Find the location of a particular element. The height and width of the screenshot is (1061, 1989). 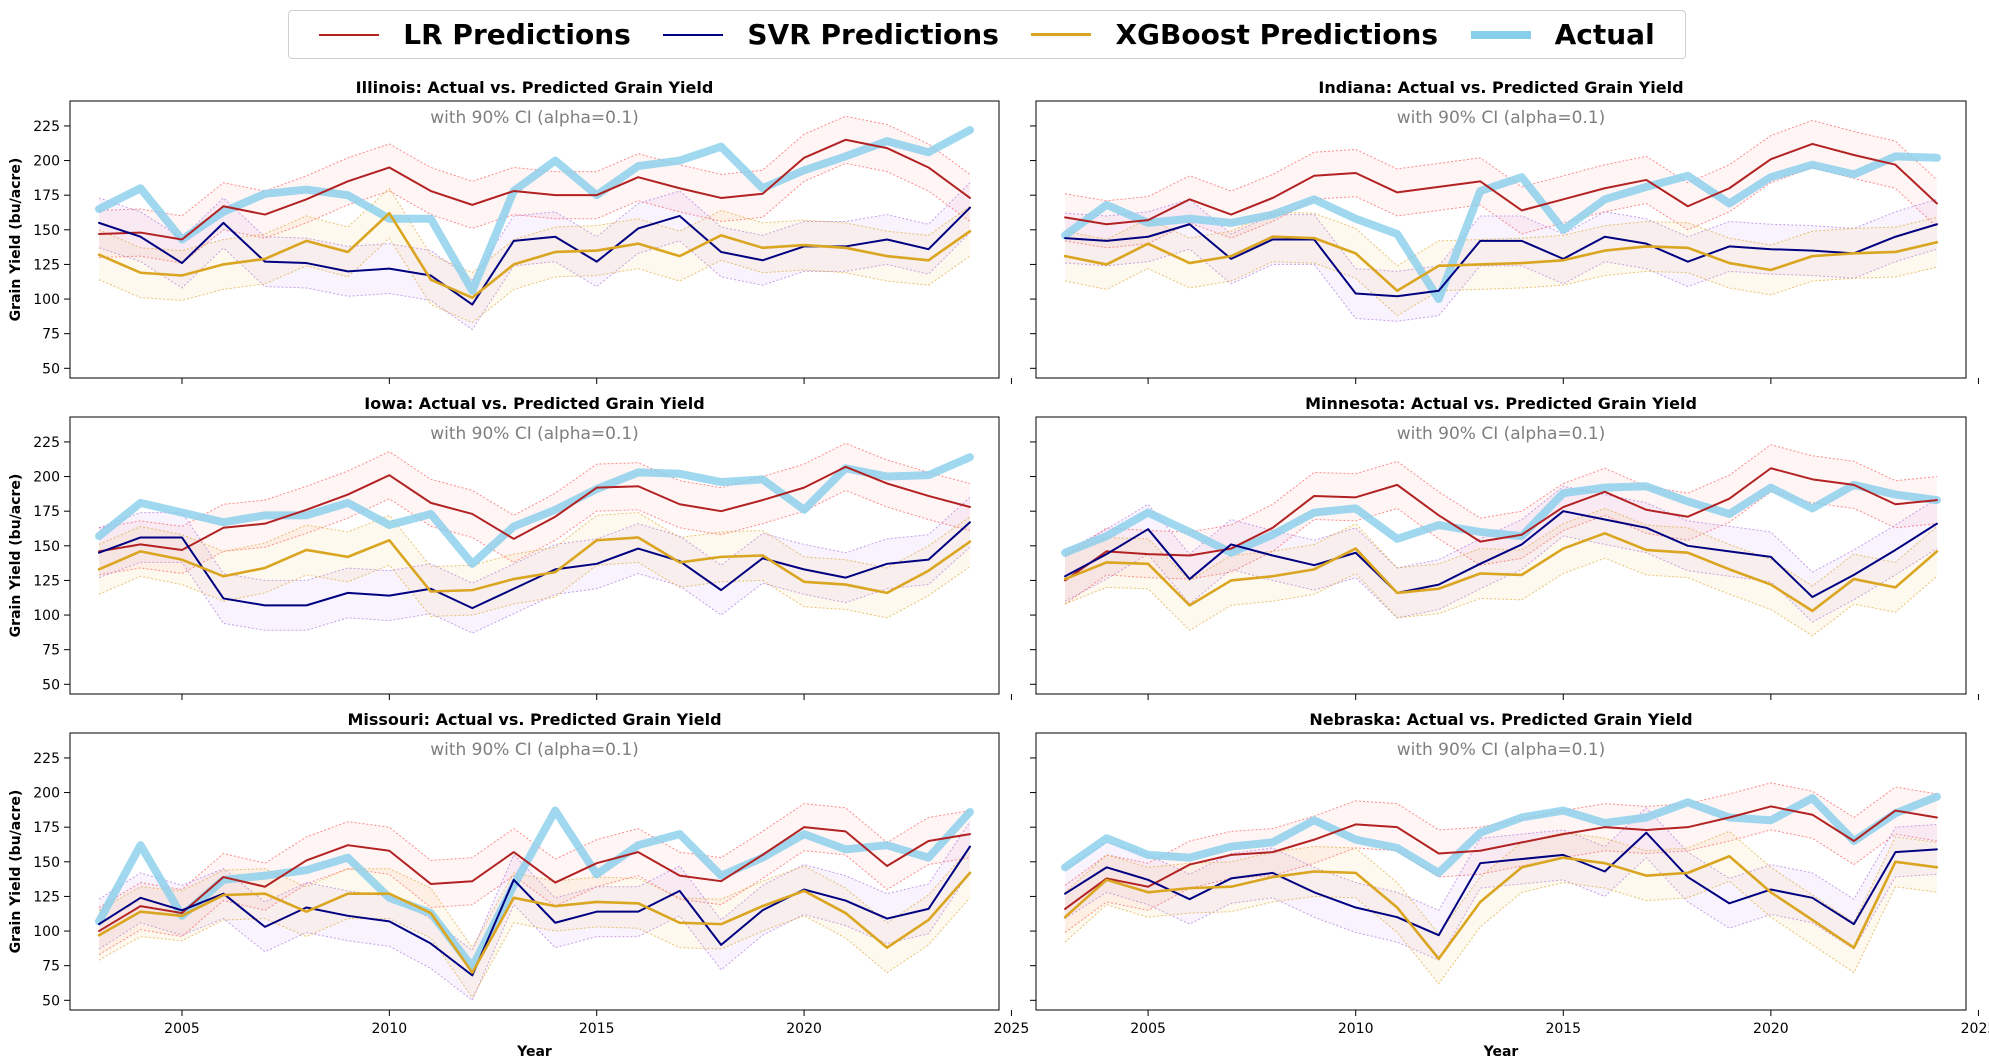

legend-label-lr: LR Predictions is located at coordinates (517, 34).